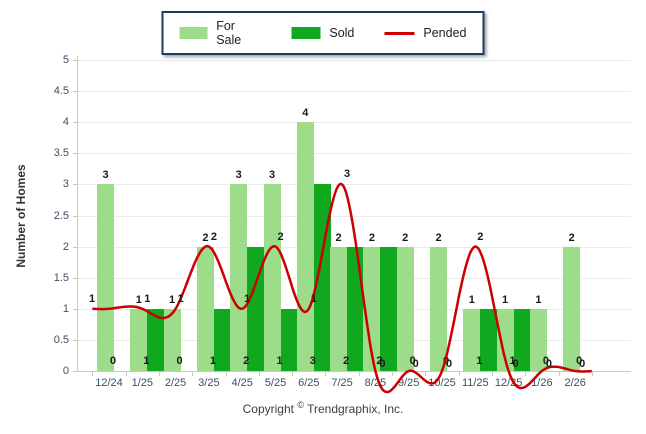 This screenshot has height=434, width=646. What do you see at coordinates (306, 33) in the screenshot?
I see `sold-swatch` at bounding box center [306, 33].